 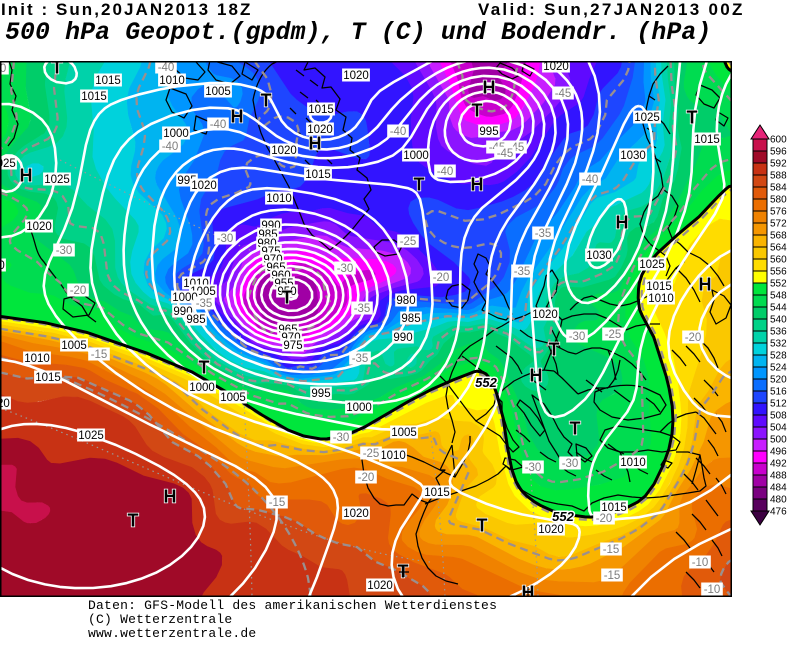 I want to click on svg-text: 990, so click(x=402, y=338).